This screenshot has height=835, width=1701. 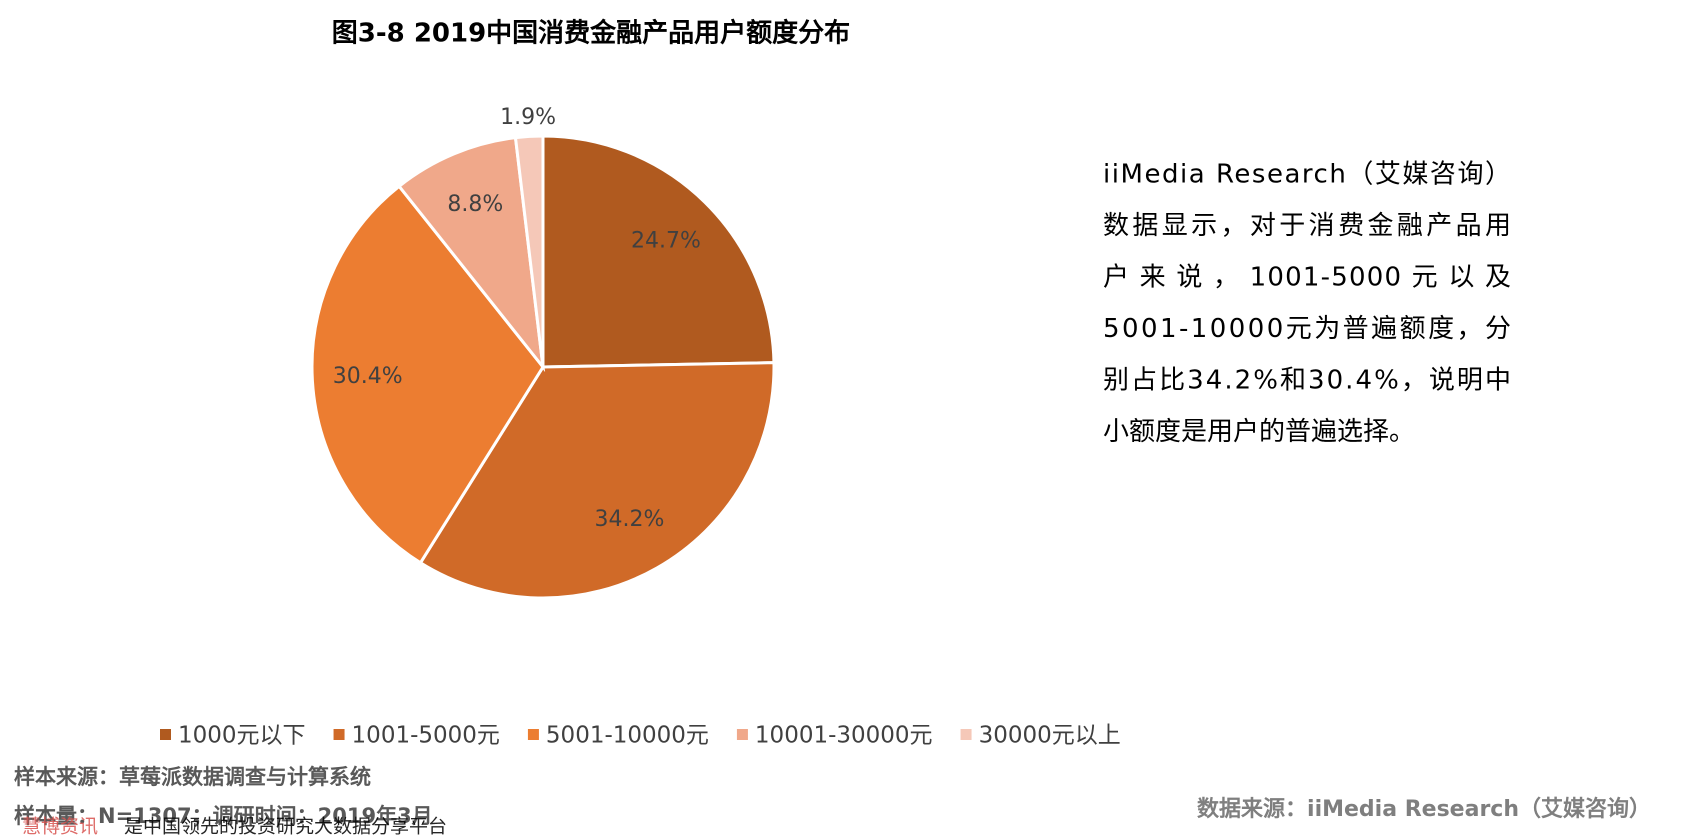 I want to click on legend-label: 1001-5000元, so click(x=426, y=736).